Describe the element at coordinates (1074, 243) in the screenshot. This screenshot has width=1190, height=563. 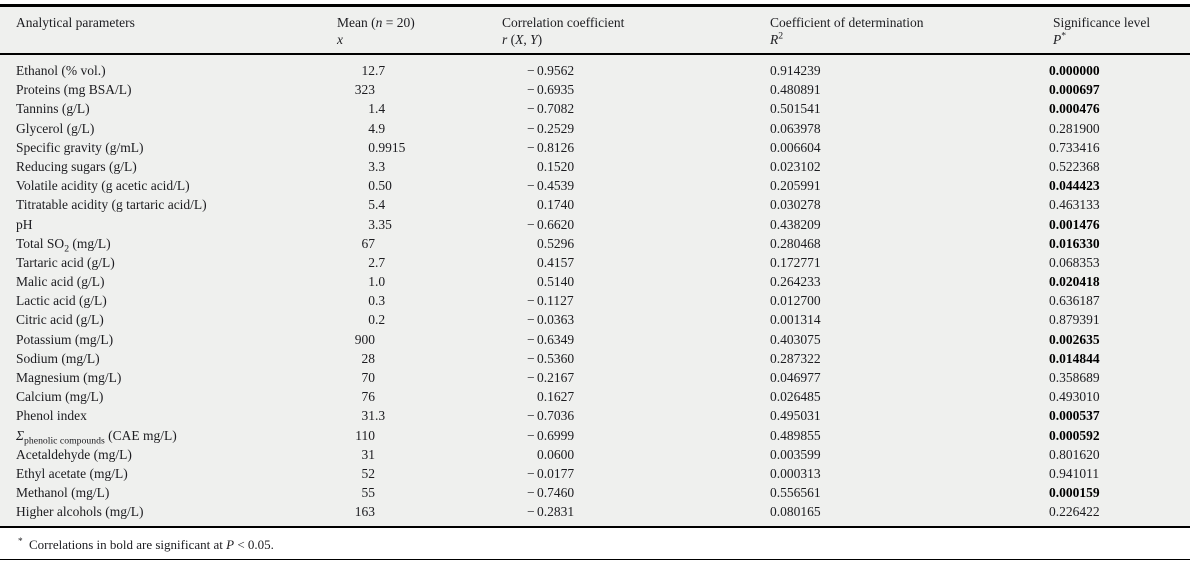
I see `significance-value: 0.016330` at that location.